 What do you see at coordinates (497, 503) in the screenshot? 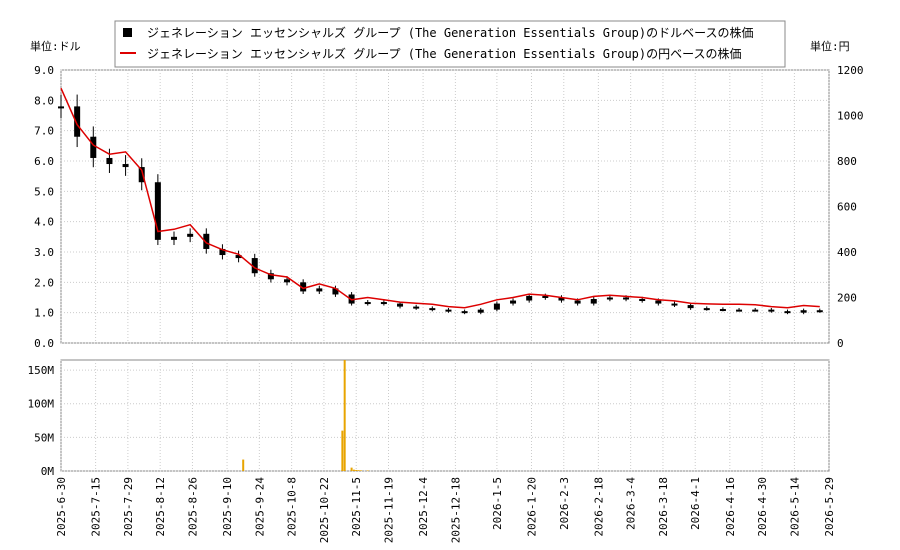
I see `x-tick-label: 2026-1-5` at bounding box center [497, 503].